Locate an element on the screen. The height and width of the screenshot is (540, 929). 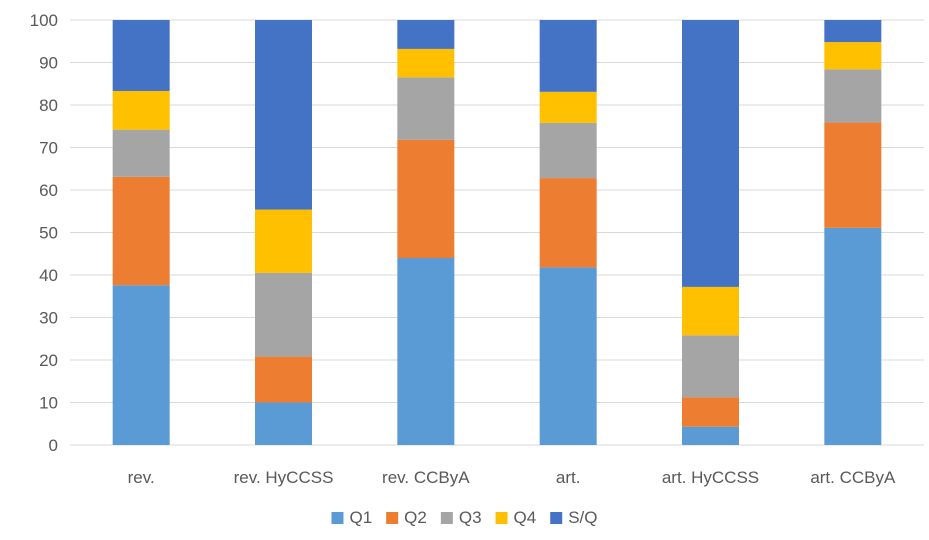
y-tick-label: 100 is located at coordinates (44, 20).